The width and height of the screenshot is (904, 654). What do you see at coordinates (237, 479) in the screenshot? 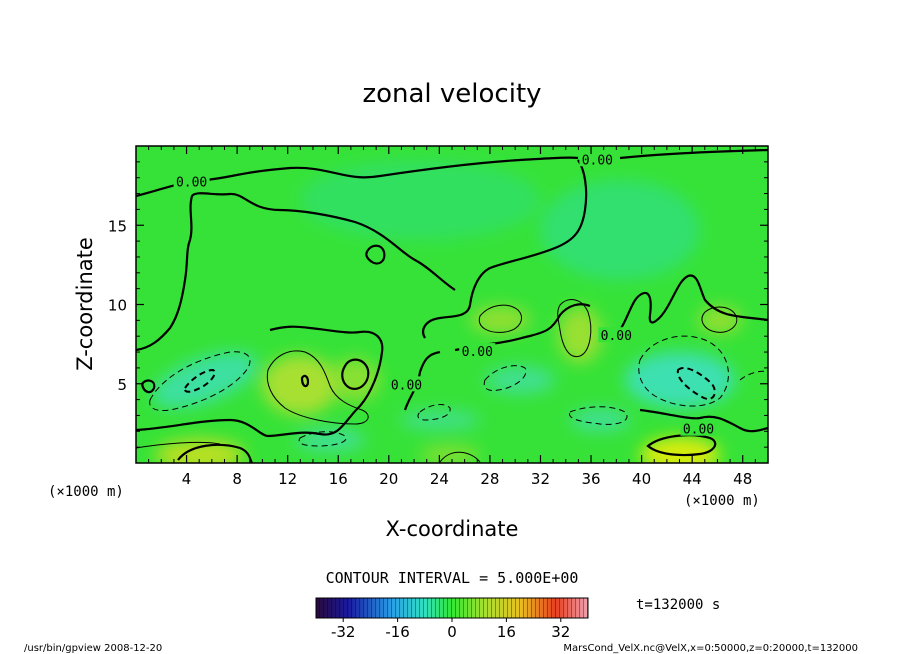
I see `x-tick-label: 8` at bounding box center [237, 479].